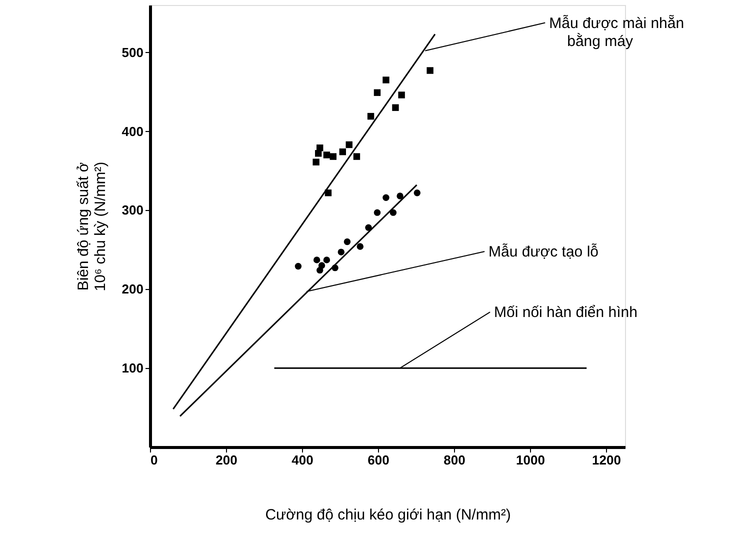 This screenshot has height=558, width=747. Describe the element at coordinates (530, 460) in the screenshot. I see `x-tick-label: 1000` at that location.